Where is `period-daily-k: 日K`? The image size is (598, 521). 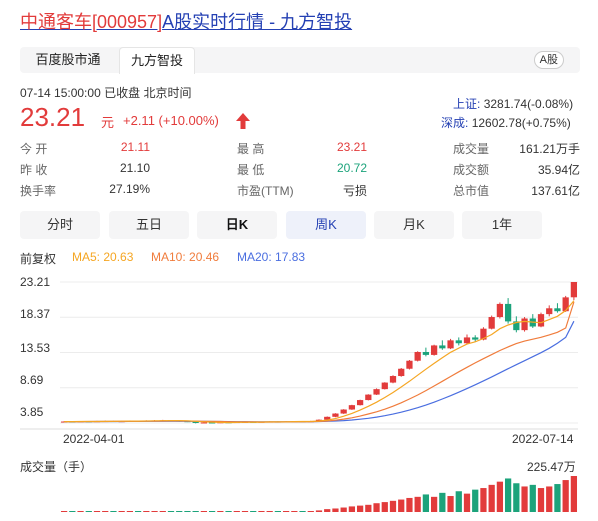 period-daily-k: 日K is located at coordinates (237, 225).